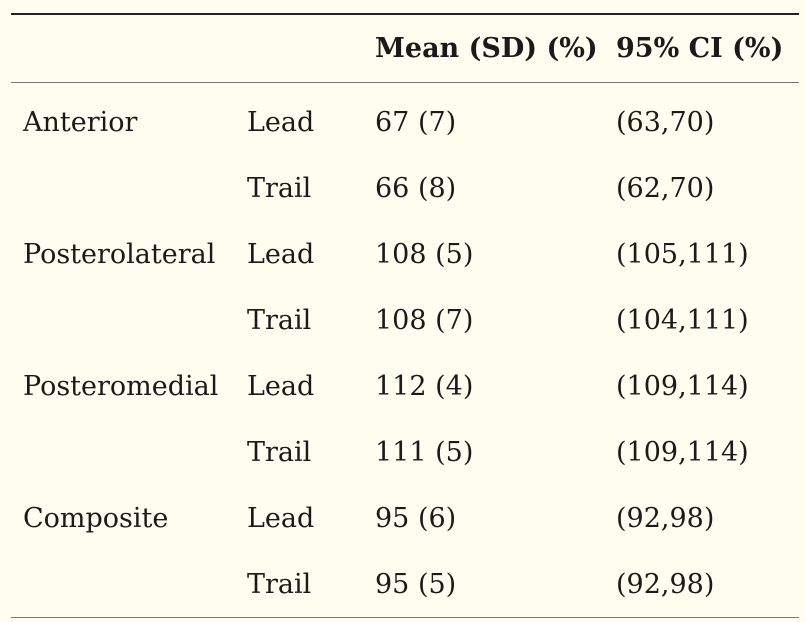  Describe the element at coordinates (700, 48) in the screenshot. I see `header-ci: 95% CI (%)` at that location.